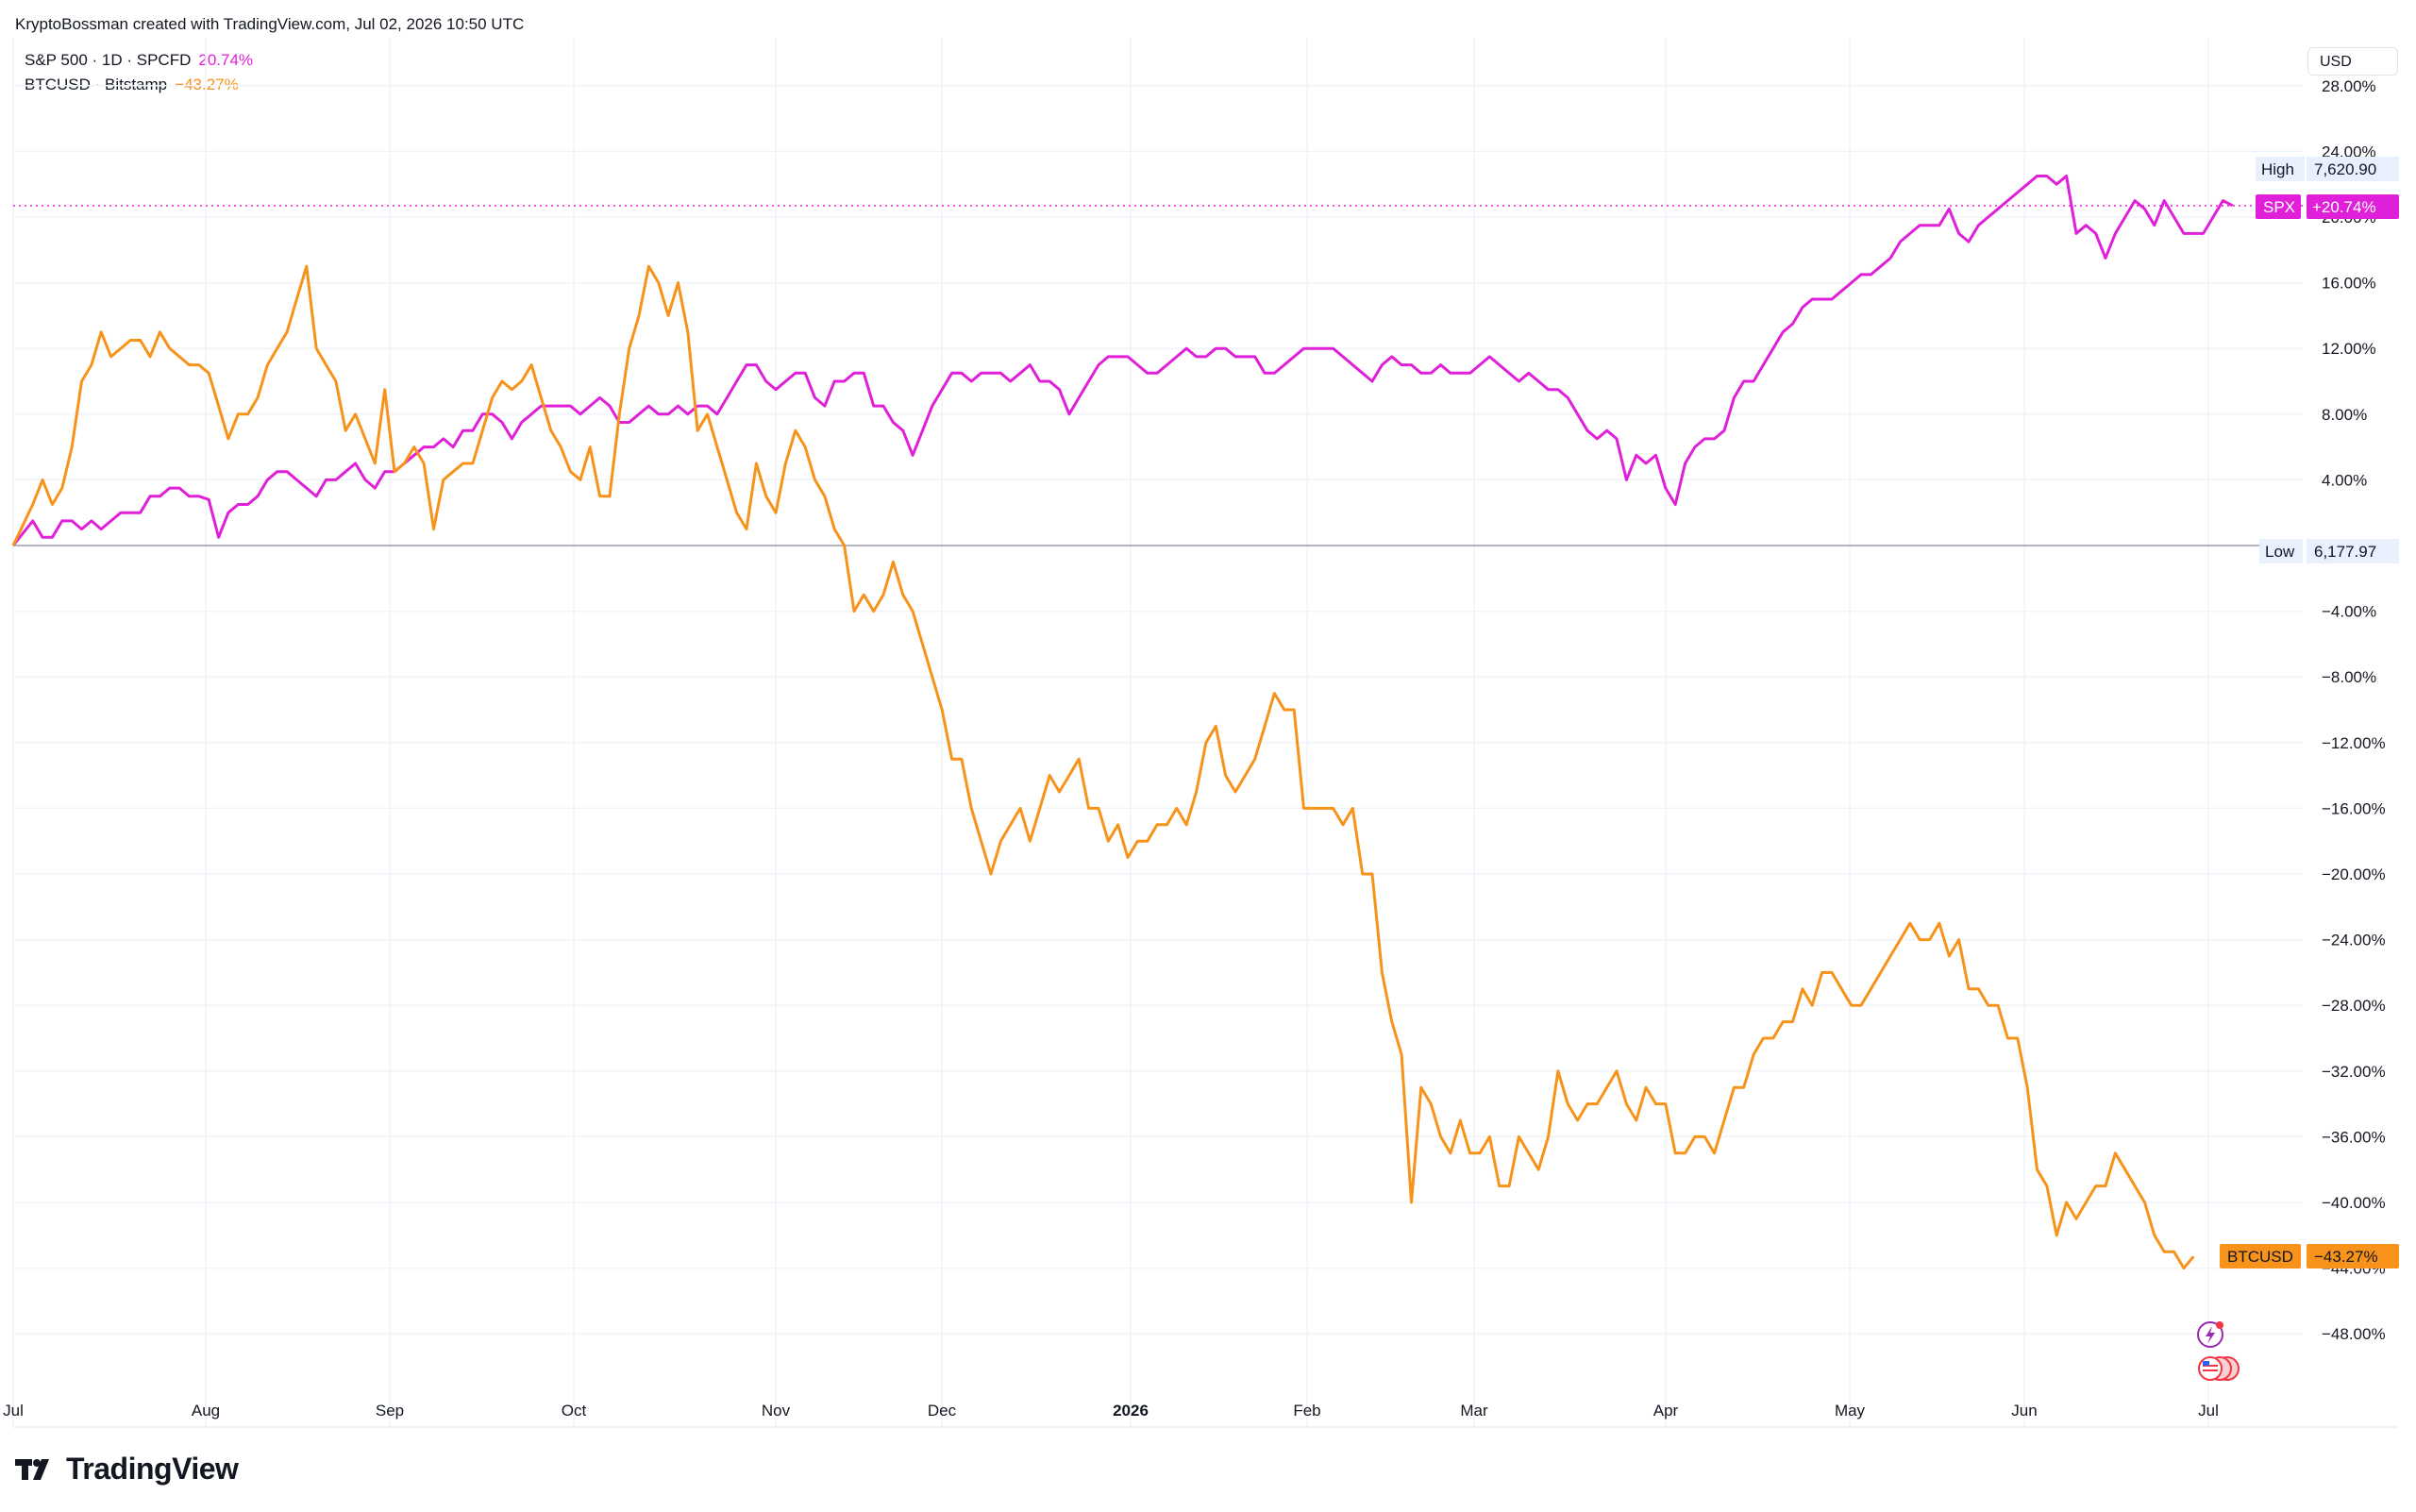  Describe the element at coordinates (2346, 1257) in the screenshot. I see `btc-badge-value: −43.27%` at that location.